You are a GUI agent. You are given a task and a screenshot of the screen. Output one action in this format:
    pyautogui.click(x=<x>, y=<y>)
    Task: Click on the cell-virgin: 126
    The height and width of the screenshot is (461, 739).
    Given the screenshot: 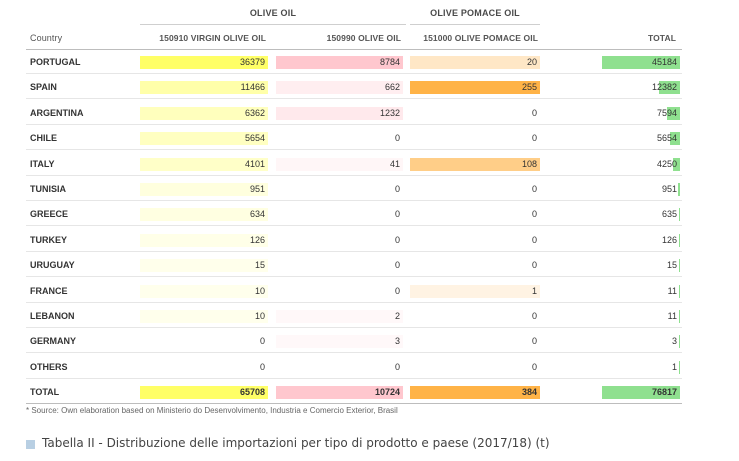 What is the action you would take?
    pyautogui.click(x=204, y=240)
    